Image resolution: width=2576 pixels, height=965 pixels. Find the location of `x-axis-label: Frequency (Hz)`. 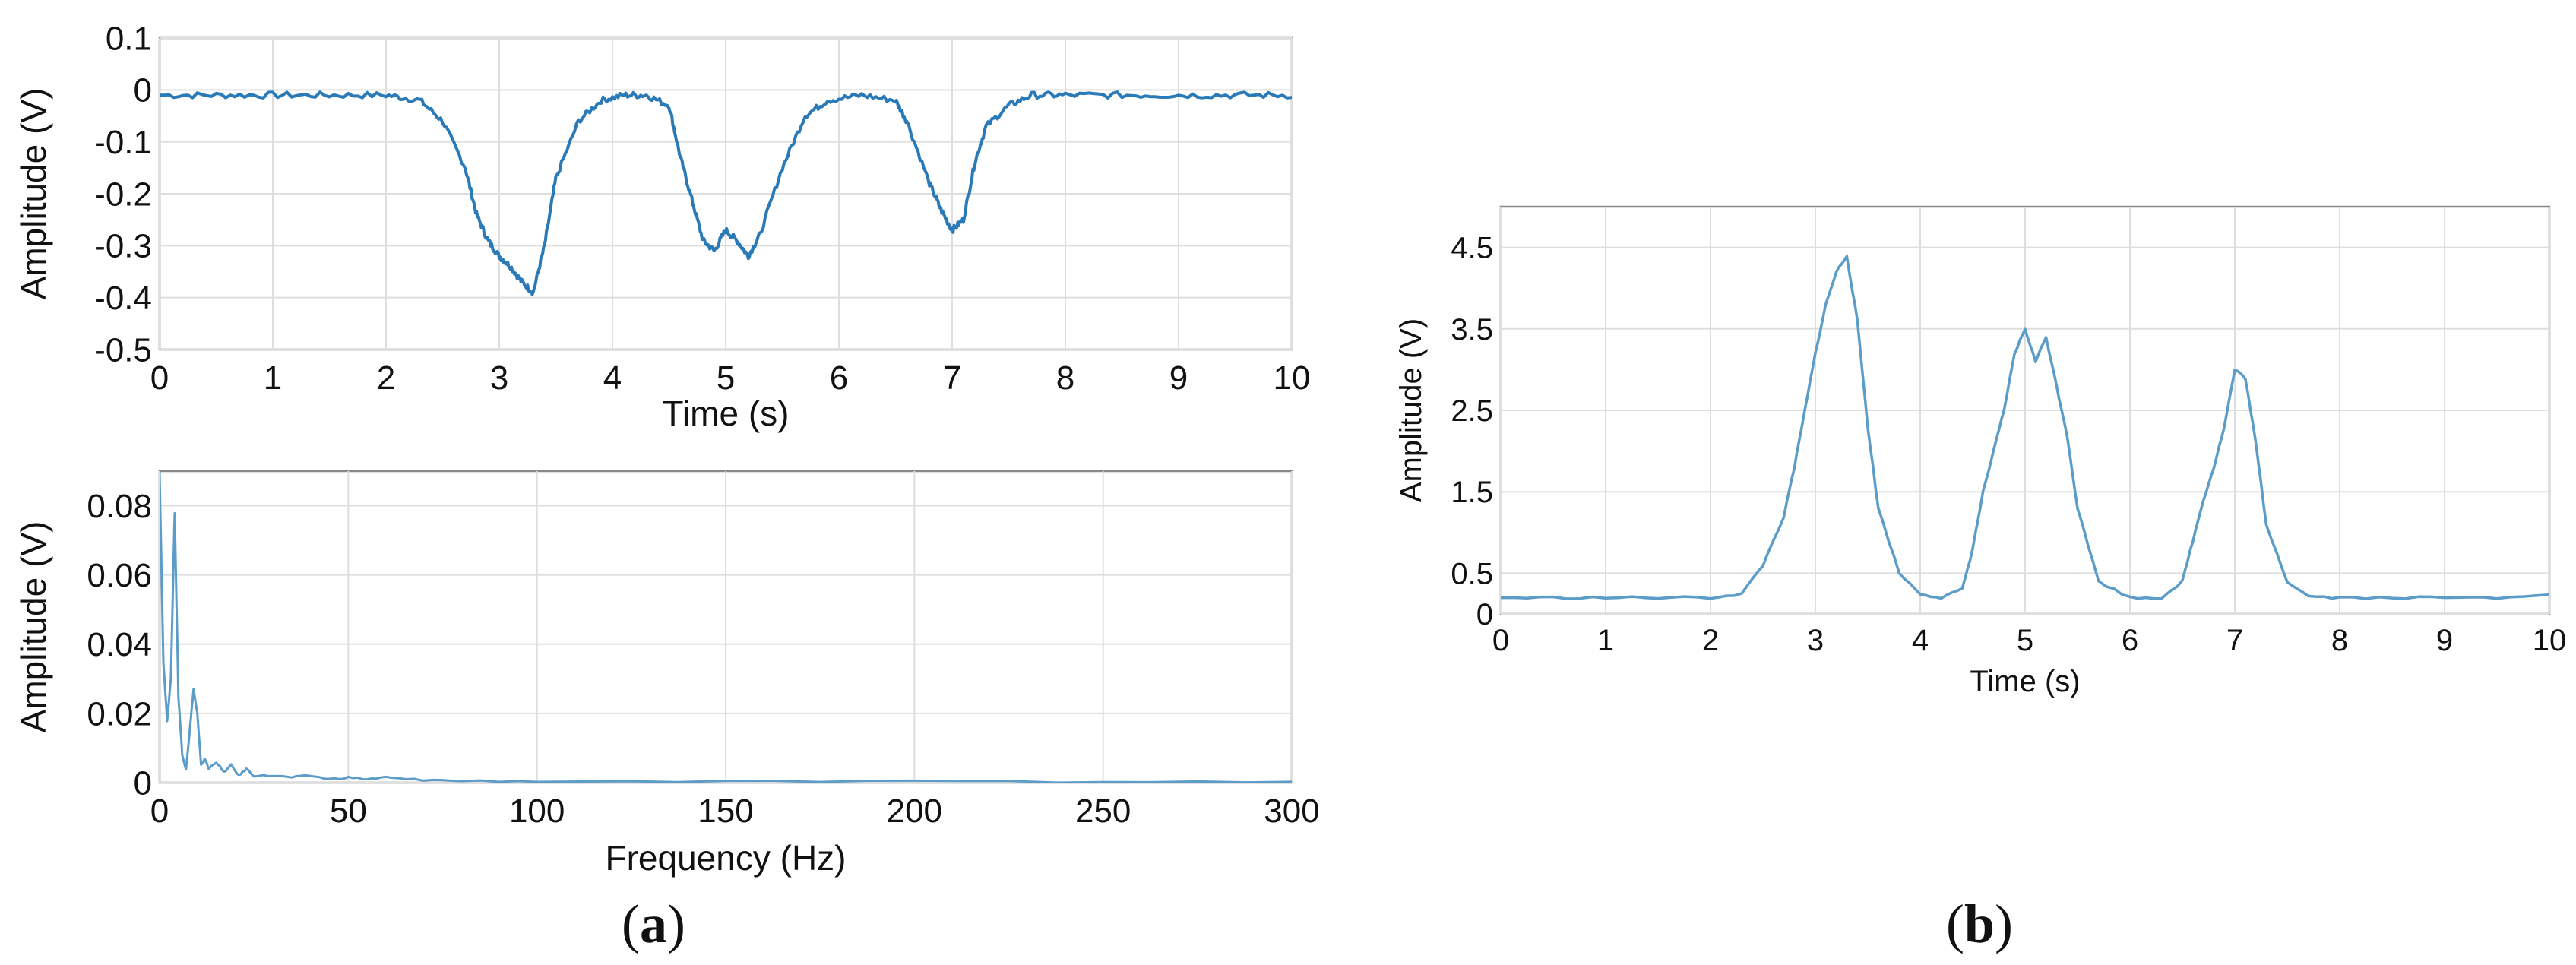

x-axis-label: Frequency (Hz) is located at coordinates (727, 858).